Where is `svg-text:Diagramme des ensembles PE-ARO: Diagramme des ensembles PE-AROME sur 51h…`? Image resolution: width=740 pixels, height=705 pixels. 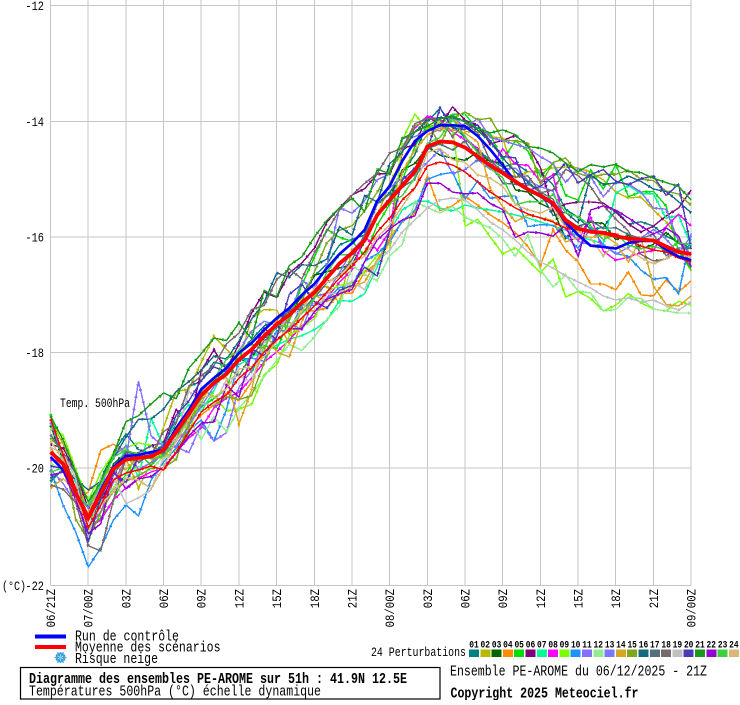
svg-text:Diagramme des ensembles PE-ARO: Diagramme des ensembles PE-AROME sur 51h… is located at coordinates (218, 679).